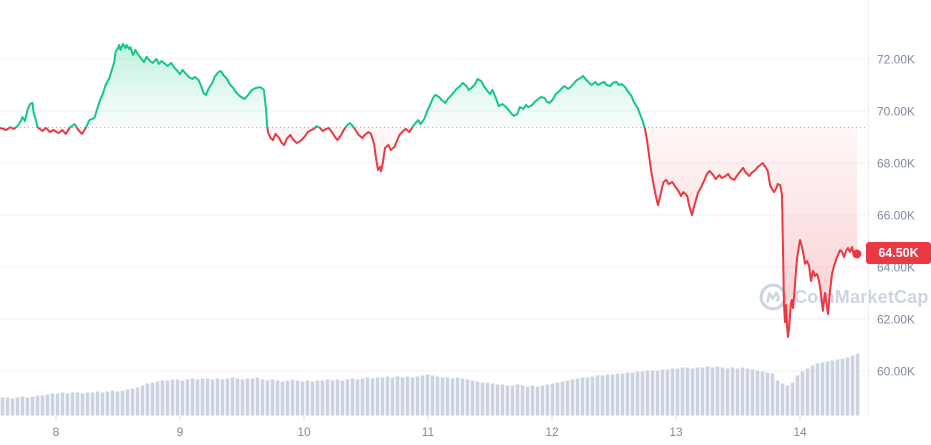  Describe the element at coordinates (800, 432) in the screenshot. I see `x-tick-label: 14` at that location.